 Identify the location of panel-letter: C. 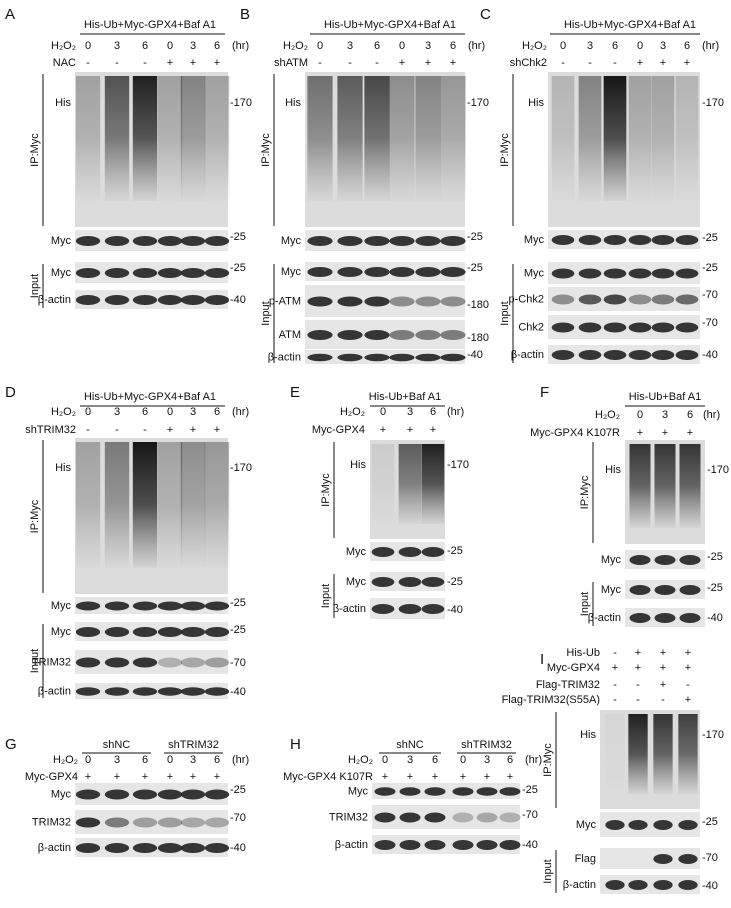
(485, 14).